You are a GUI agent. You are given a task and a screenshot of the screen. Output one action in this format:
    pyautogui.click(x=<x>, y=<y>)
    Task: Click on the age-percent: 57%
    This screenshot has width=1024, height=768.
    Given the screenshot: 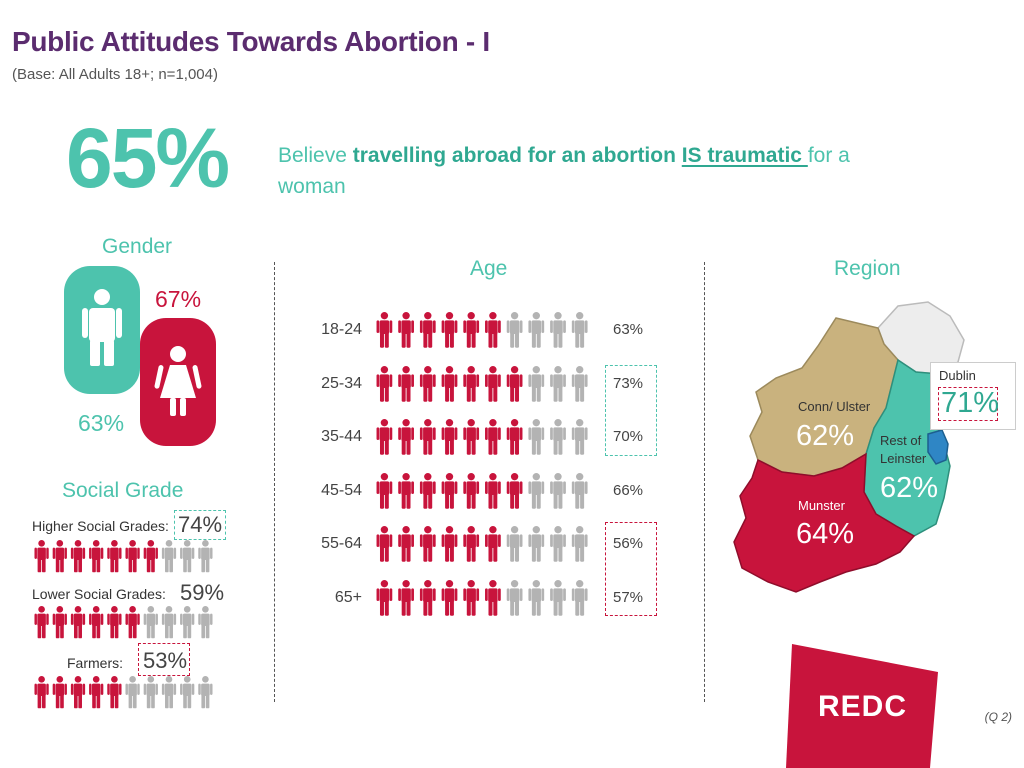 What is the action you would take?
    pyautogui.click(x=628, y=597)
    